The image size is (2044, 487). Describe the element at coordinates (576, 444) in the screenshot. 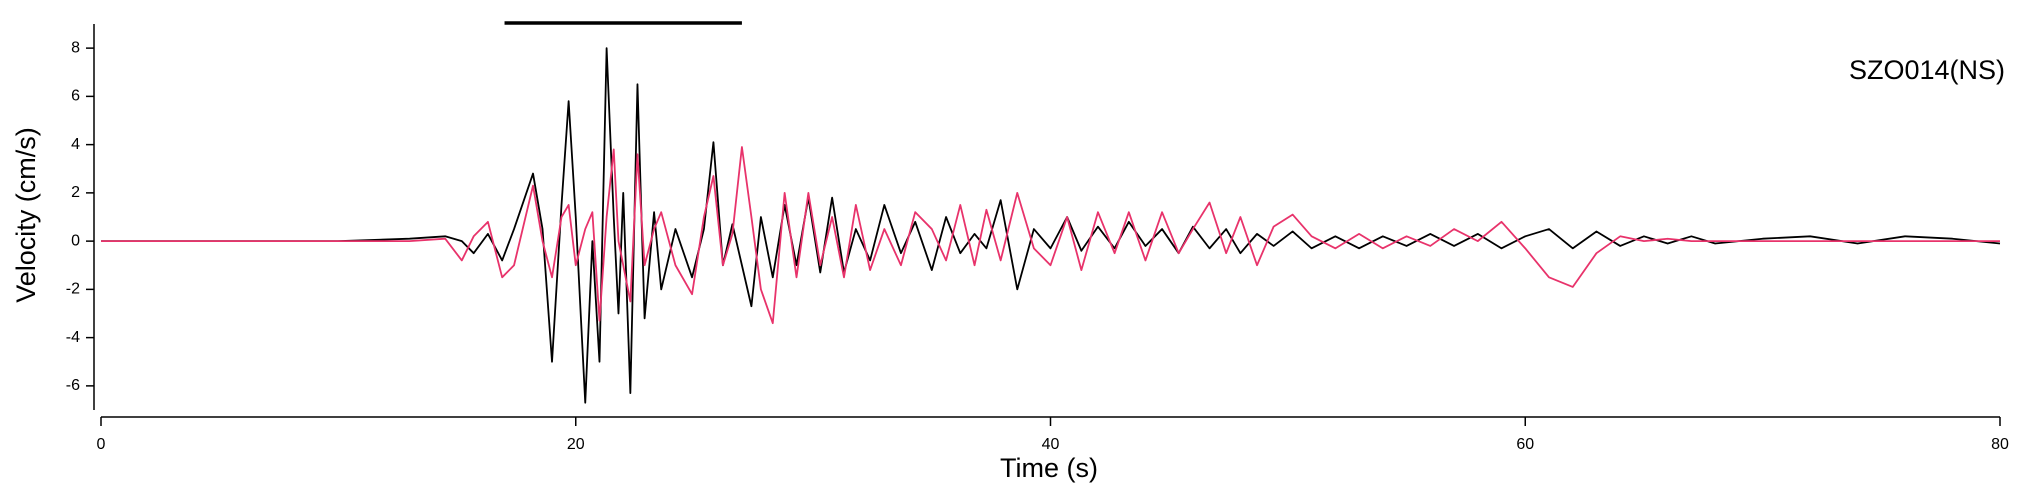

I see `x-tick-label: 20` at that location.